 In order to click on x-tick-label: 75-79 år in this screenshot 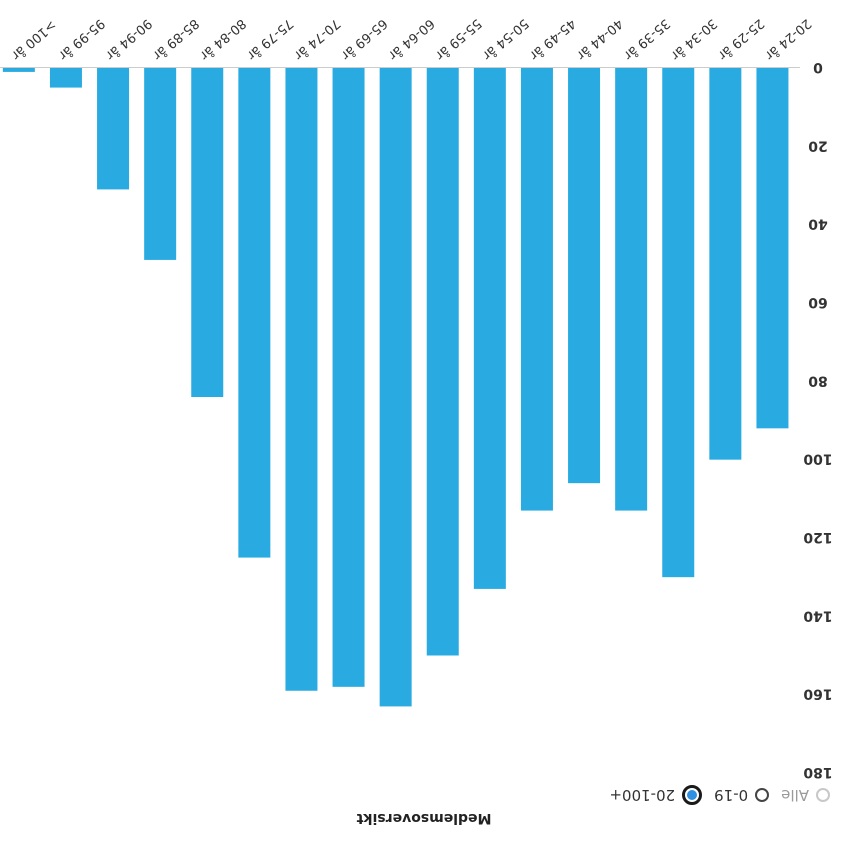, I will do `click(269, 38)`.